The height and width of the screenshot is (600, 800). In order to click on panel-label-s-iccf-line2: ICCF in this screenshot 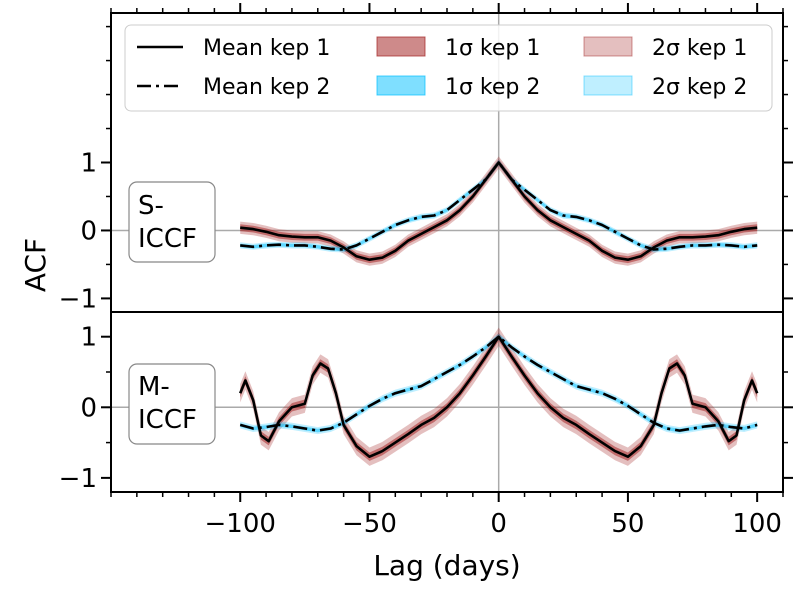, I will do `click(167, 239)`.